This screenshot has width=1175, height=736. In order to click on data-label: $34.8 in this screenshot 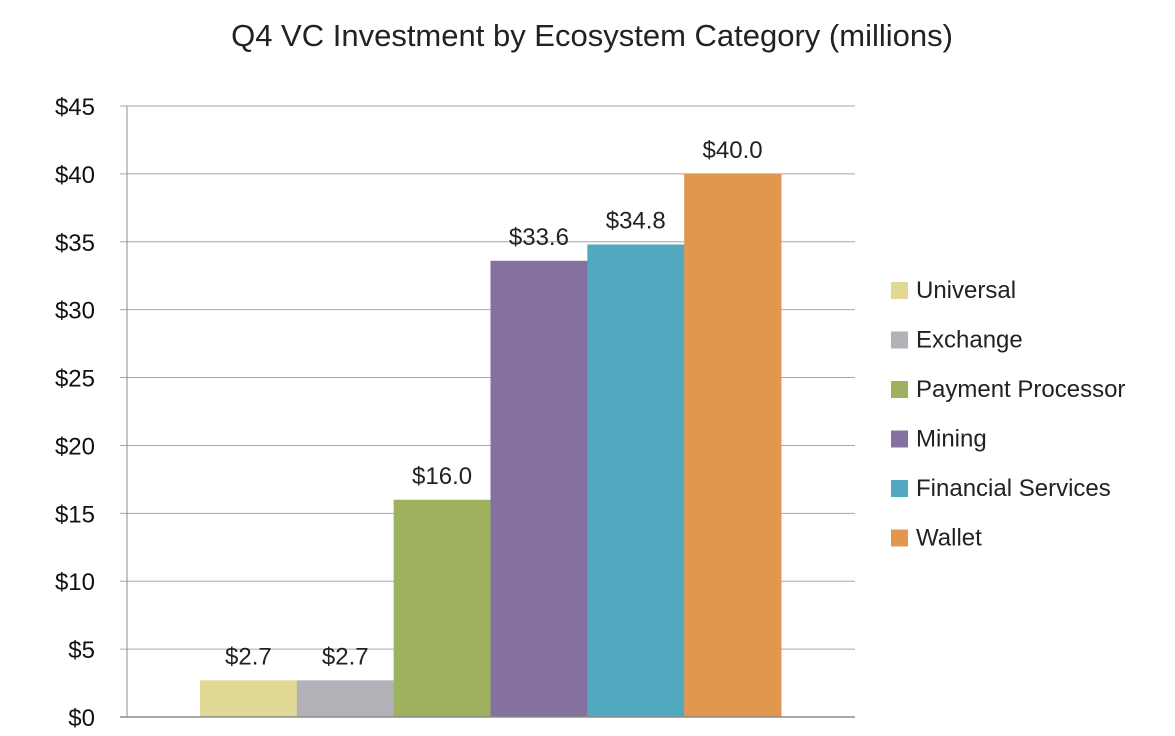, I will do `click(636, 220)`.